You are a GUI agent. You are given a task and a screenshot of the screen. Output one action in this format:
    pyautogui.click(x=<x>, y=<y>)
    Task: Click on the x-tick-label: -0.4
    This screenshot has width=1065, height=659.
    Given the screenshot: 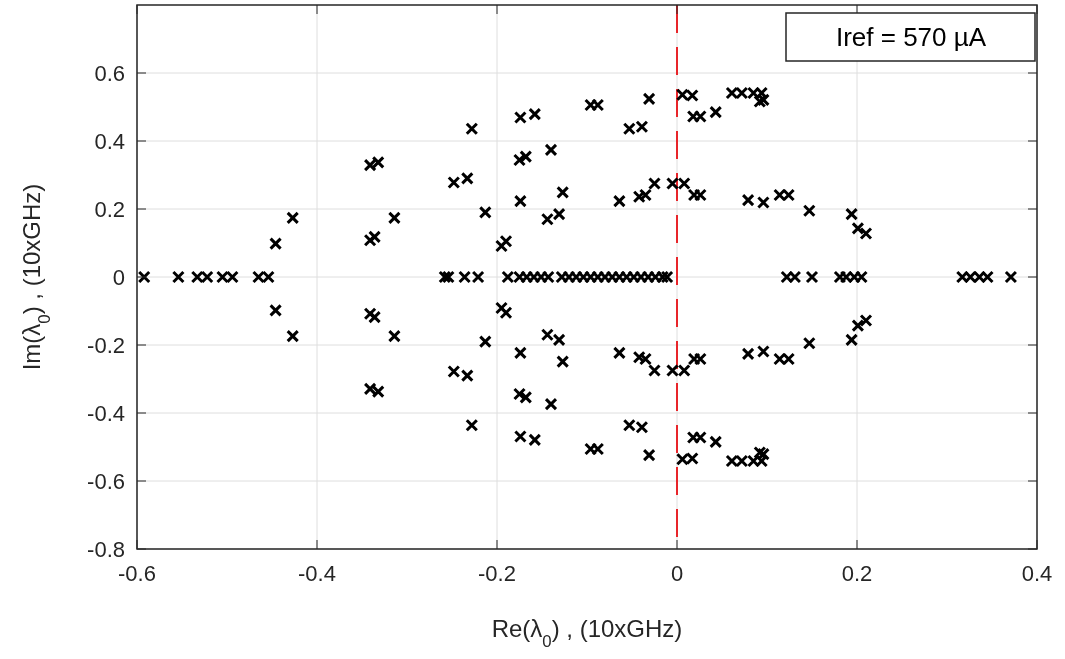 What is the action you would take?
    pyautogui.click(x=317, y=573)
    